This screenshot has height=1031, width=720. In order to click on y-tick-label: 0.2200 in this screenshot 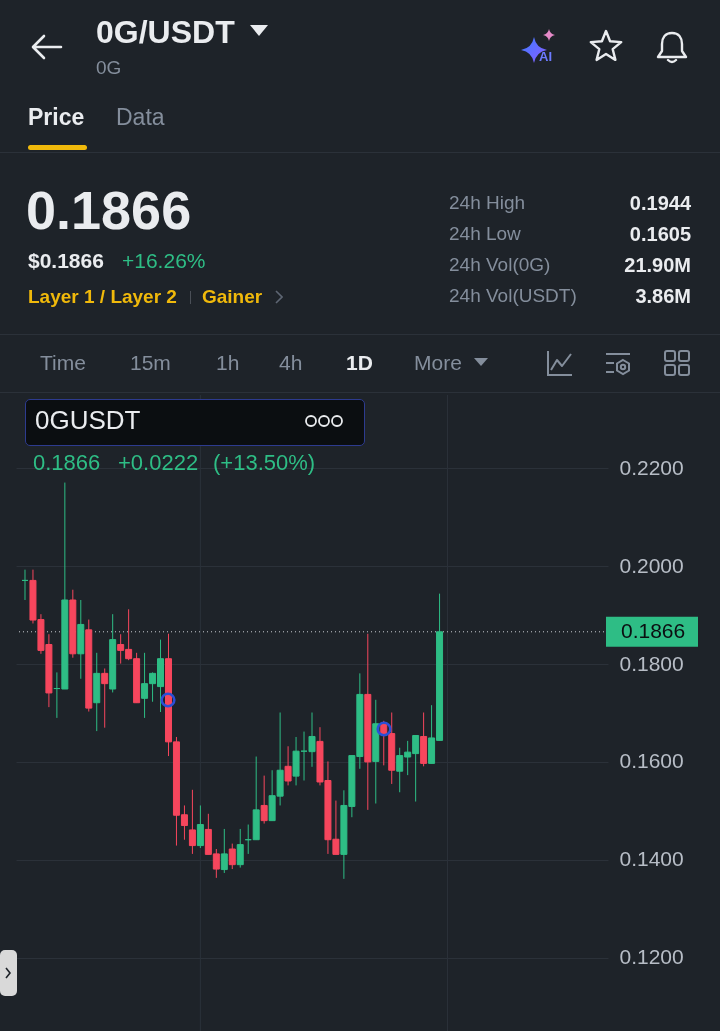, I will do `click(651, 467)`.